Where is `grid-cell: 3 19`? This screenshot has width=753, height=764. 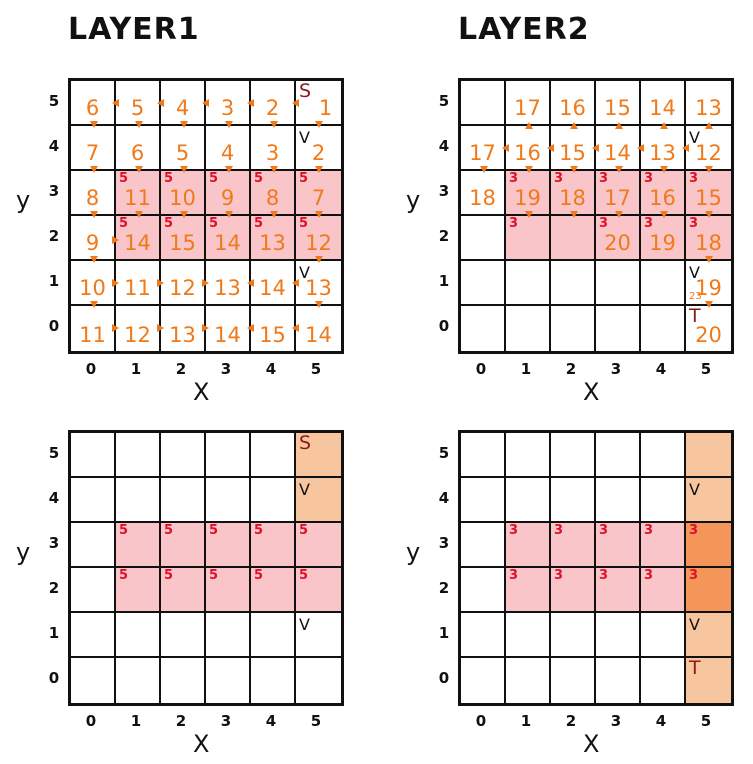 grid-cell: 3 19 is located at coordinates (663, 238).